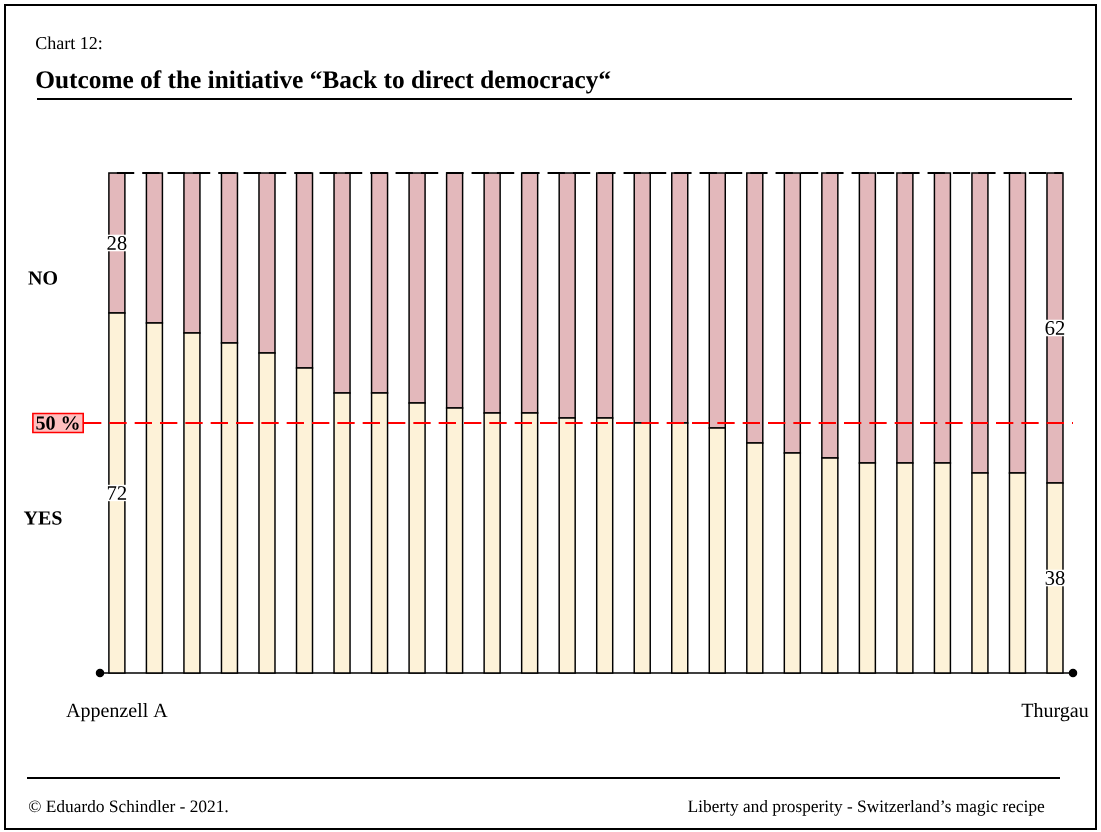  I want to click on caption: Chart 12:, so click(69, 43).